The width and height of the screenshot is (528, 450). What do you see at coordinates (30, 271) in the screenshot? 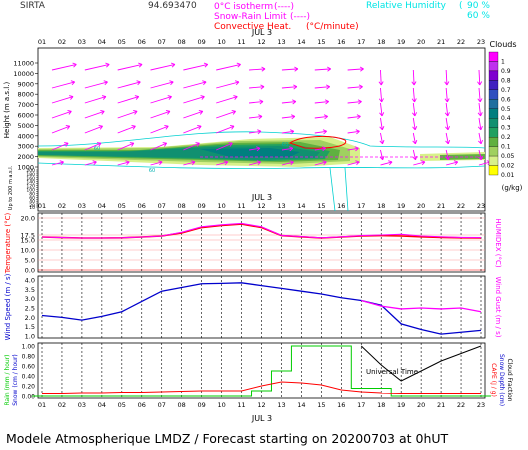
I see `ytick-label-temp-0.0: 0.0` at bounding box center [30, 271].